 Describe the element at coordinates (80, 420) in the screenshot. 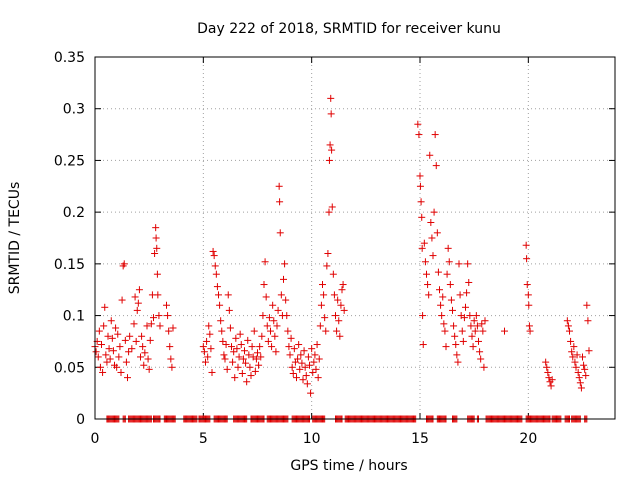

I see `y-tick-label: 0` at that location.